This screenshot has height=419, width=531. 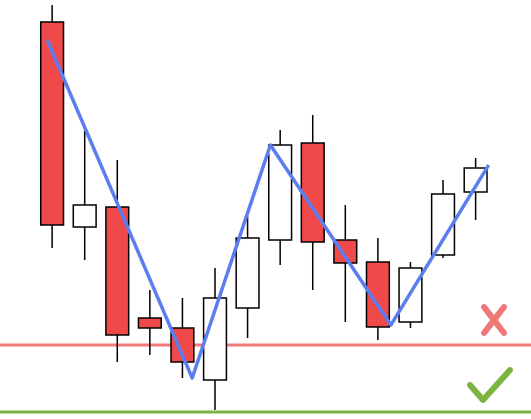 I want to click on x-stroke, so click(x=494, y=320).